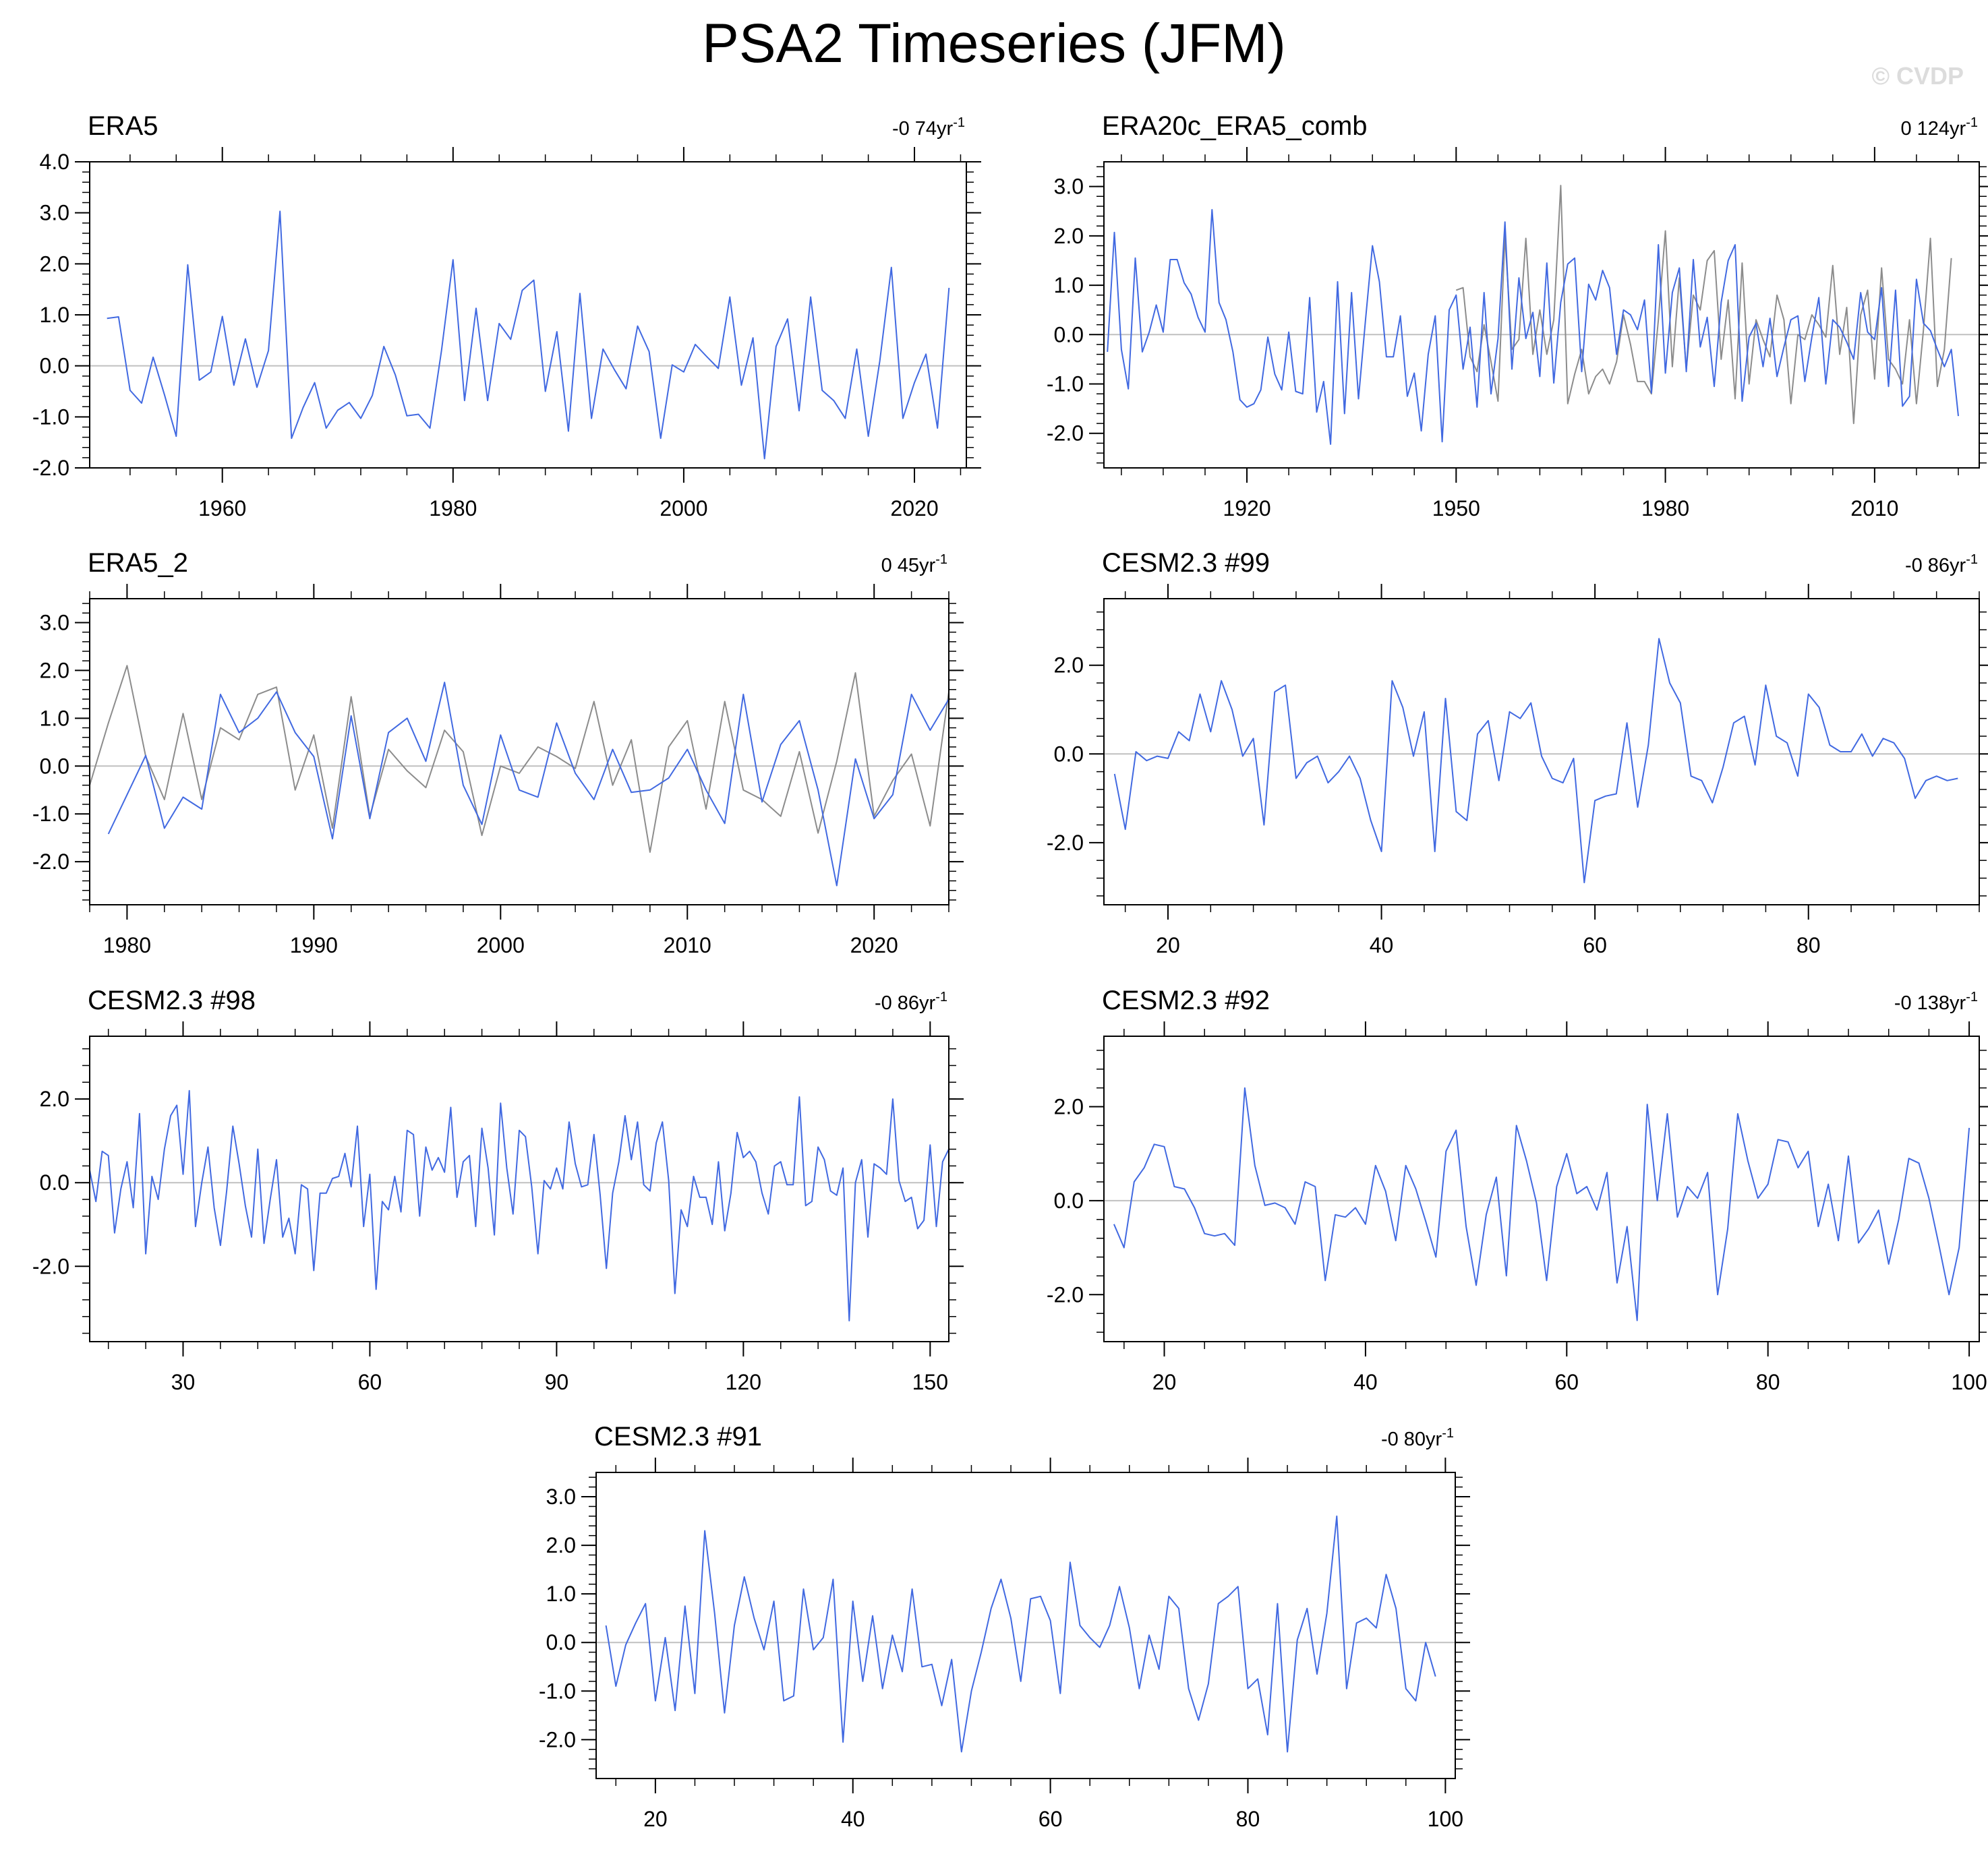 This screenshot has width=1988, height=1852. I want to click on y-tick-label: 4.0, so click(55, 162).